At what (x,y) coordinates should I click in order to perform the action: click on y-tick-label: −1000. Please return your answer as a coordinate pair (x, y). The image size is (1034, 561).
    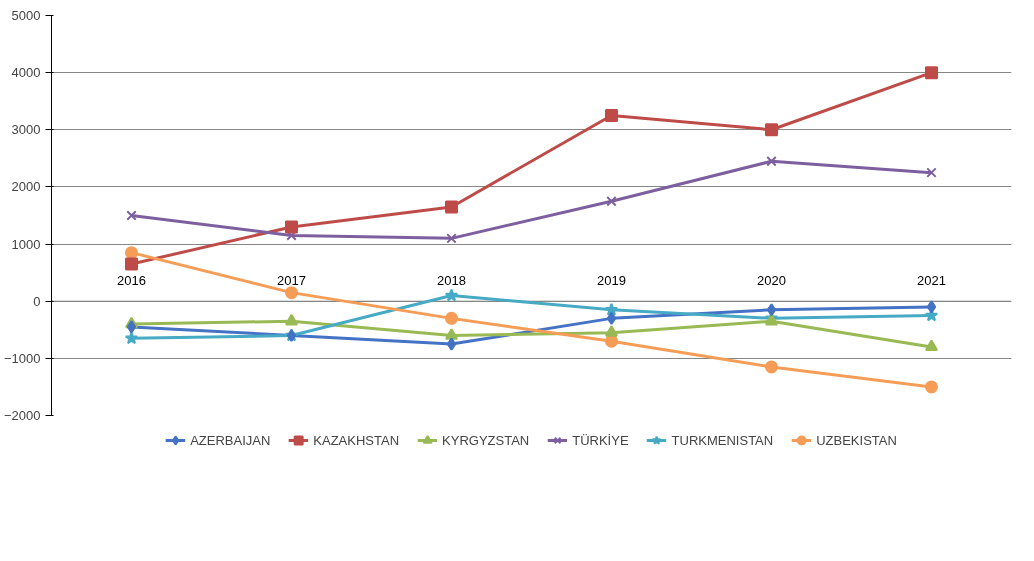
    Looking at the image, I should click on (22, 358).